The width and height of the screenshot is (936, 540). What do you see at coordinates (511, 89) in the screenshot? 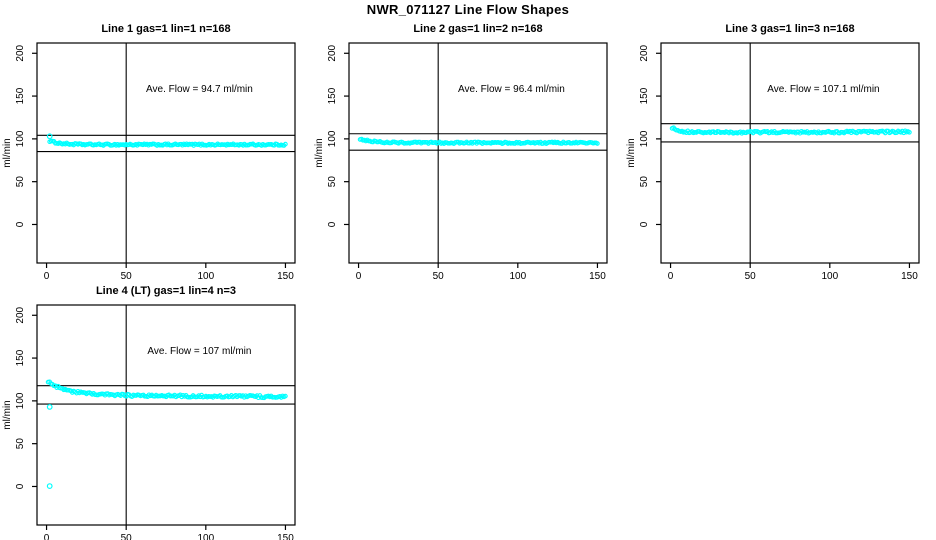
I see `ave-flow-annotation: Ave. Flow = 96.4 ml/min` at bounding box center [511, 89].